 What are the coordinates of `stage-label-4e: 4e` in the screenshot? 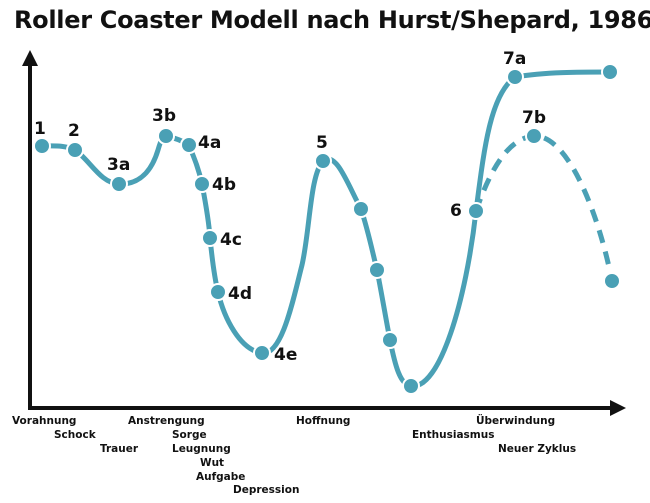 It's located at (285, 355).